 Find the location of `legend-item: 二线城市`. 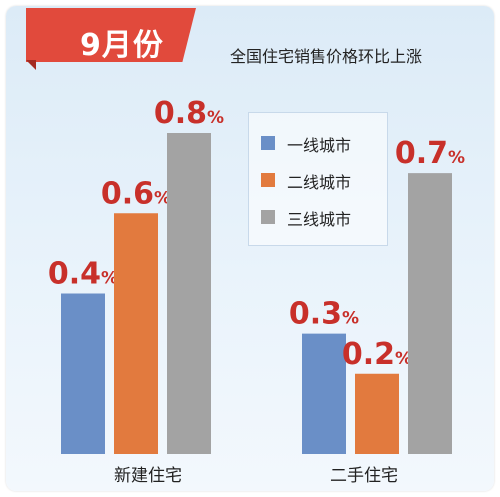

legend-item: 二线城市 is located at coordinates (318, 180).